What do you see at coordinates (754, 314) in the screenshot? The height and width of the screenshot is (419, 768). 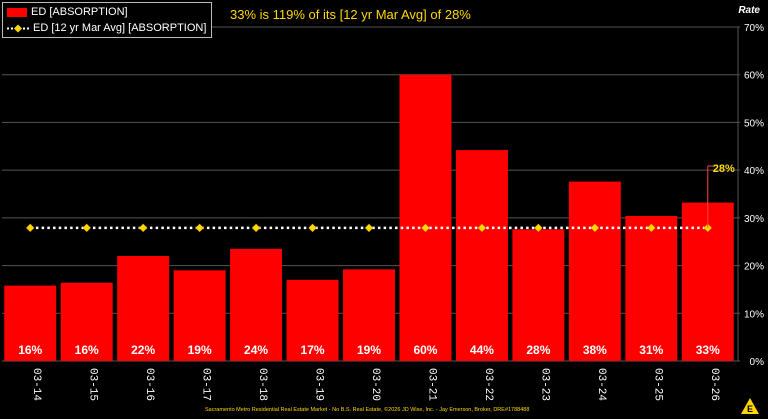 I see `y-tick-label: 10%` at bounding box center [754, 314].